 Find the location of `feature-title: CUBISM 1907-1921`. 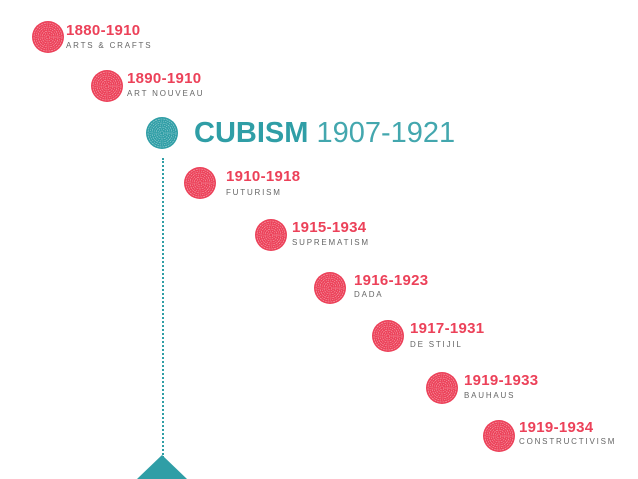

feature-title: CUBISM 1907-1921 is located at coordinates (324, 133).